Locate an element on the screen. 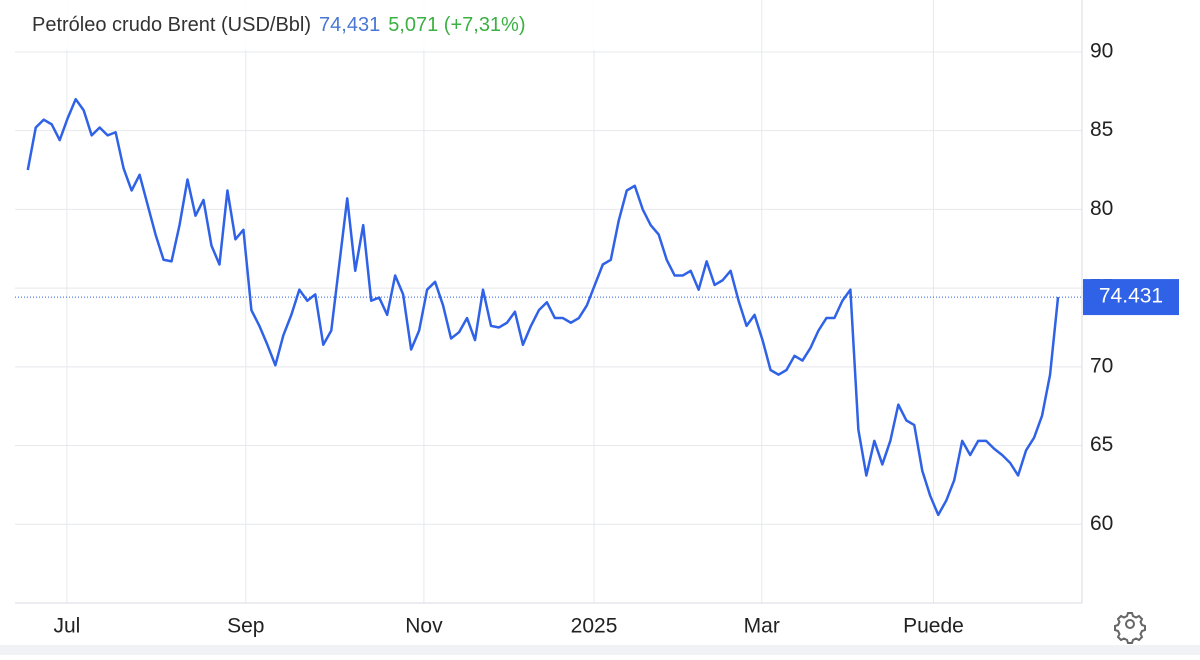 The image size is (1200, 660). x-tick-label: Nov is located at coordinates (424, 626).